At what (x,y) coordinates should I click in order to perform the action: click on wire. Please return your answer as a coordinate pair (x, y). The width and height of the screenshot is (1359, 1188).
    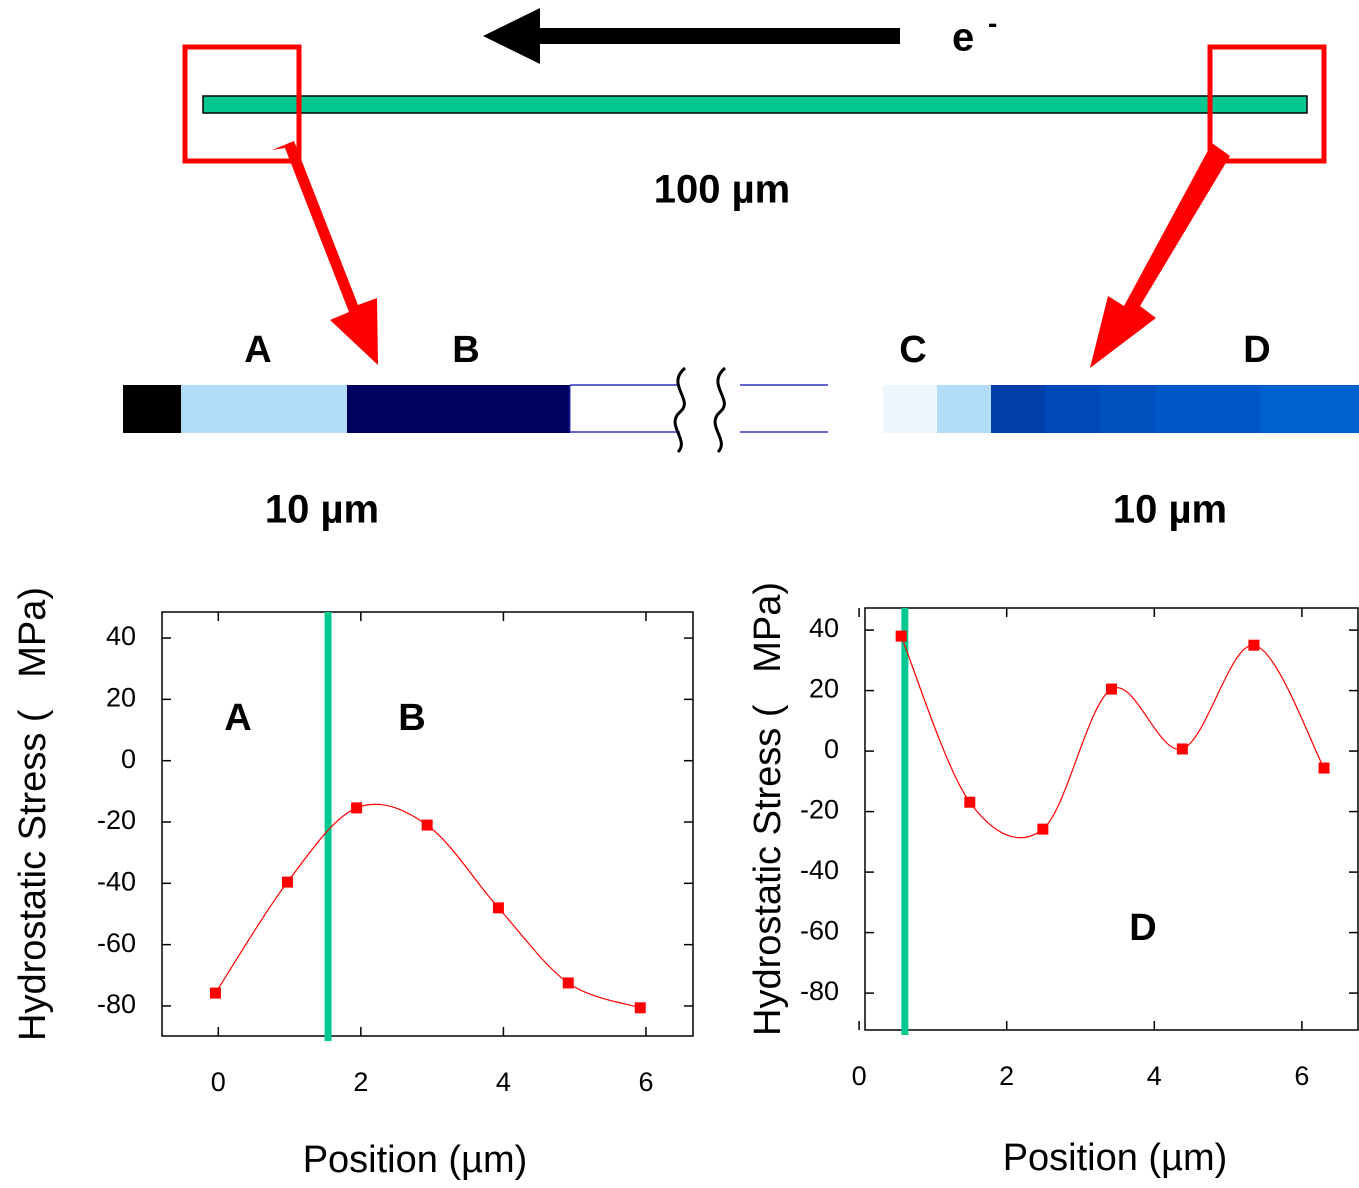
    Looking at the image, I should click on (755, 104).